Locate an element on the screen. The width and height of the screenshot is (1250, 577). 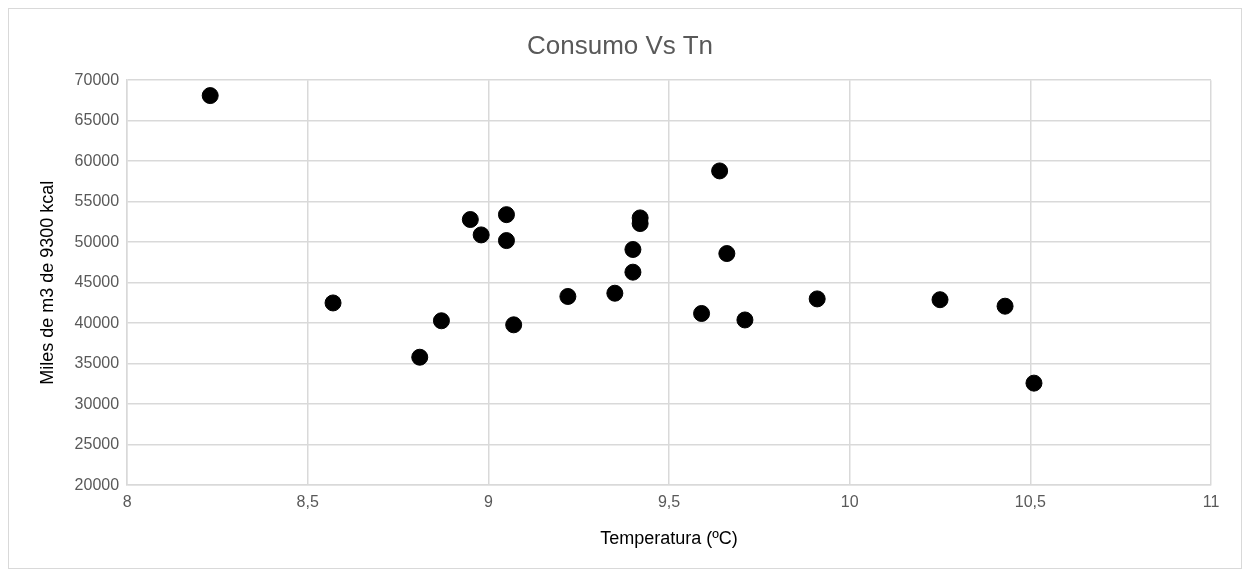
x-tick-label: 8 is located at coordinates (127, 502).